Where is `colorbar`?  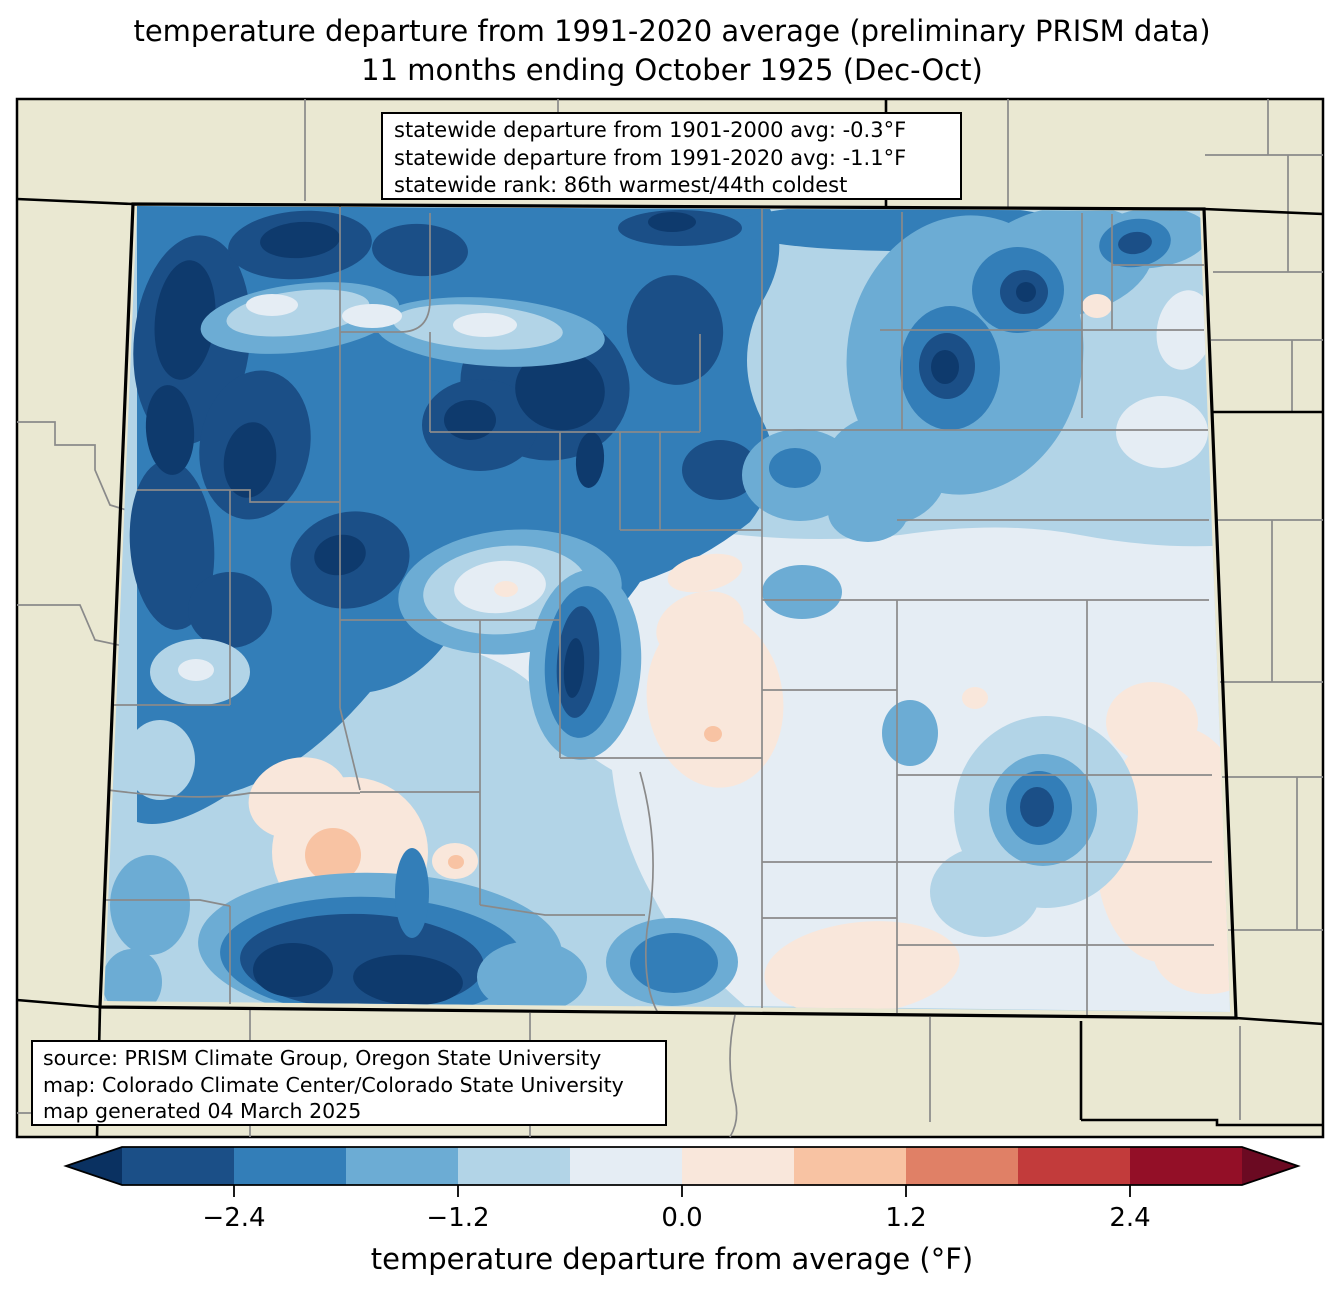
colorbar is located at coordinates (682, 1171).